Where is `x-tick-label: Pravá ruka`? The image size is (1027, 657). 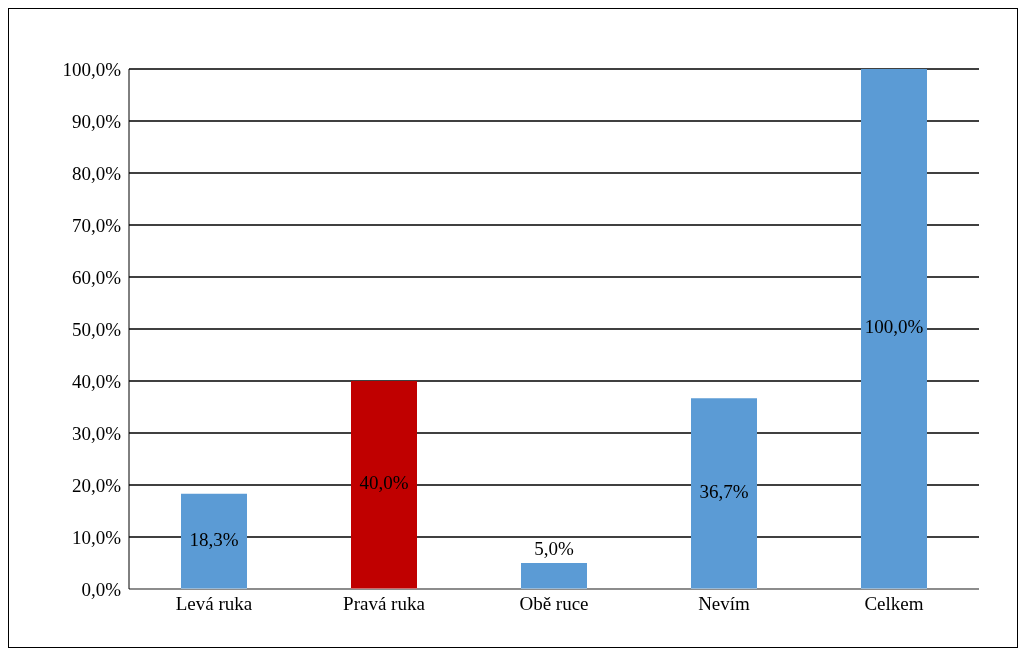
x-tick-label: Pravá ruka is located at coordinates (384, 604).